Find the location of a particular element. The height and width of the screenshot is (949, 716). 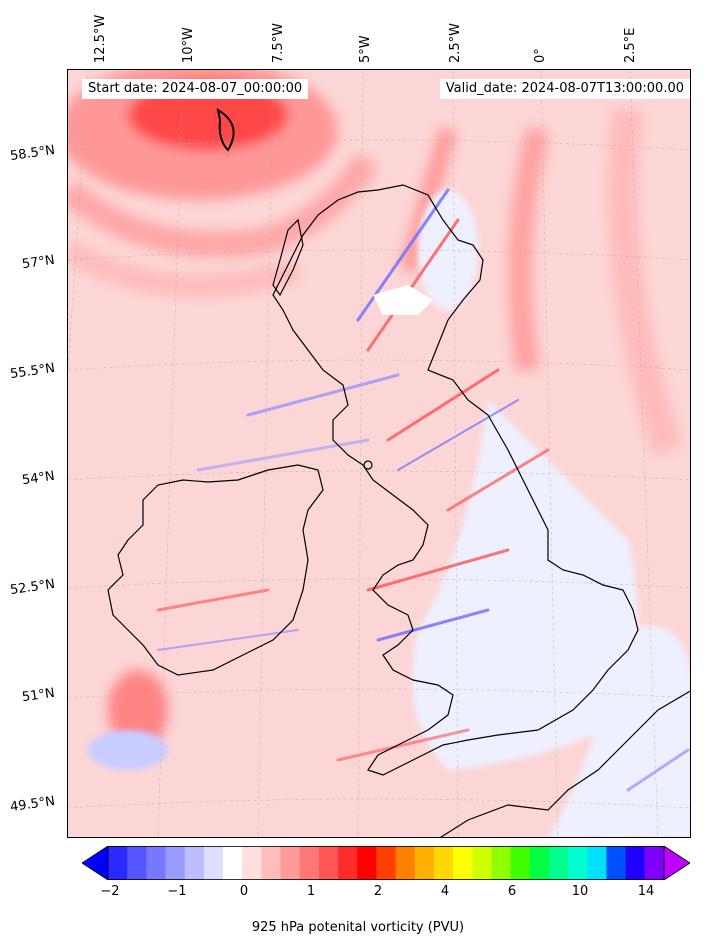

colorbar-extend-min is located at coordinates (95, 863).